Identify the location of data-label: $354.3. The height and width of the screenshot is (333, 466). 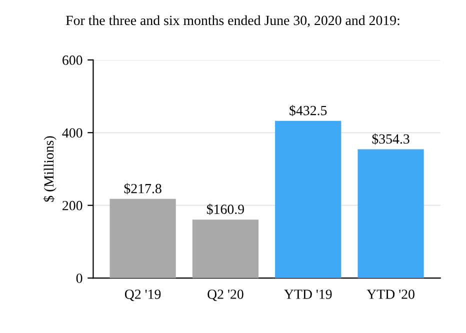
(391, 139).